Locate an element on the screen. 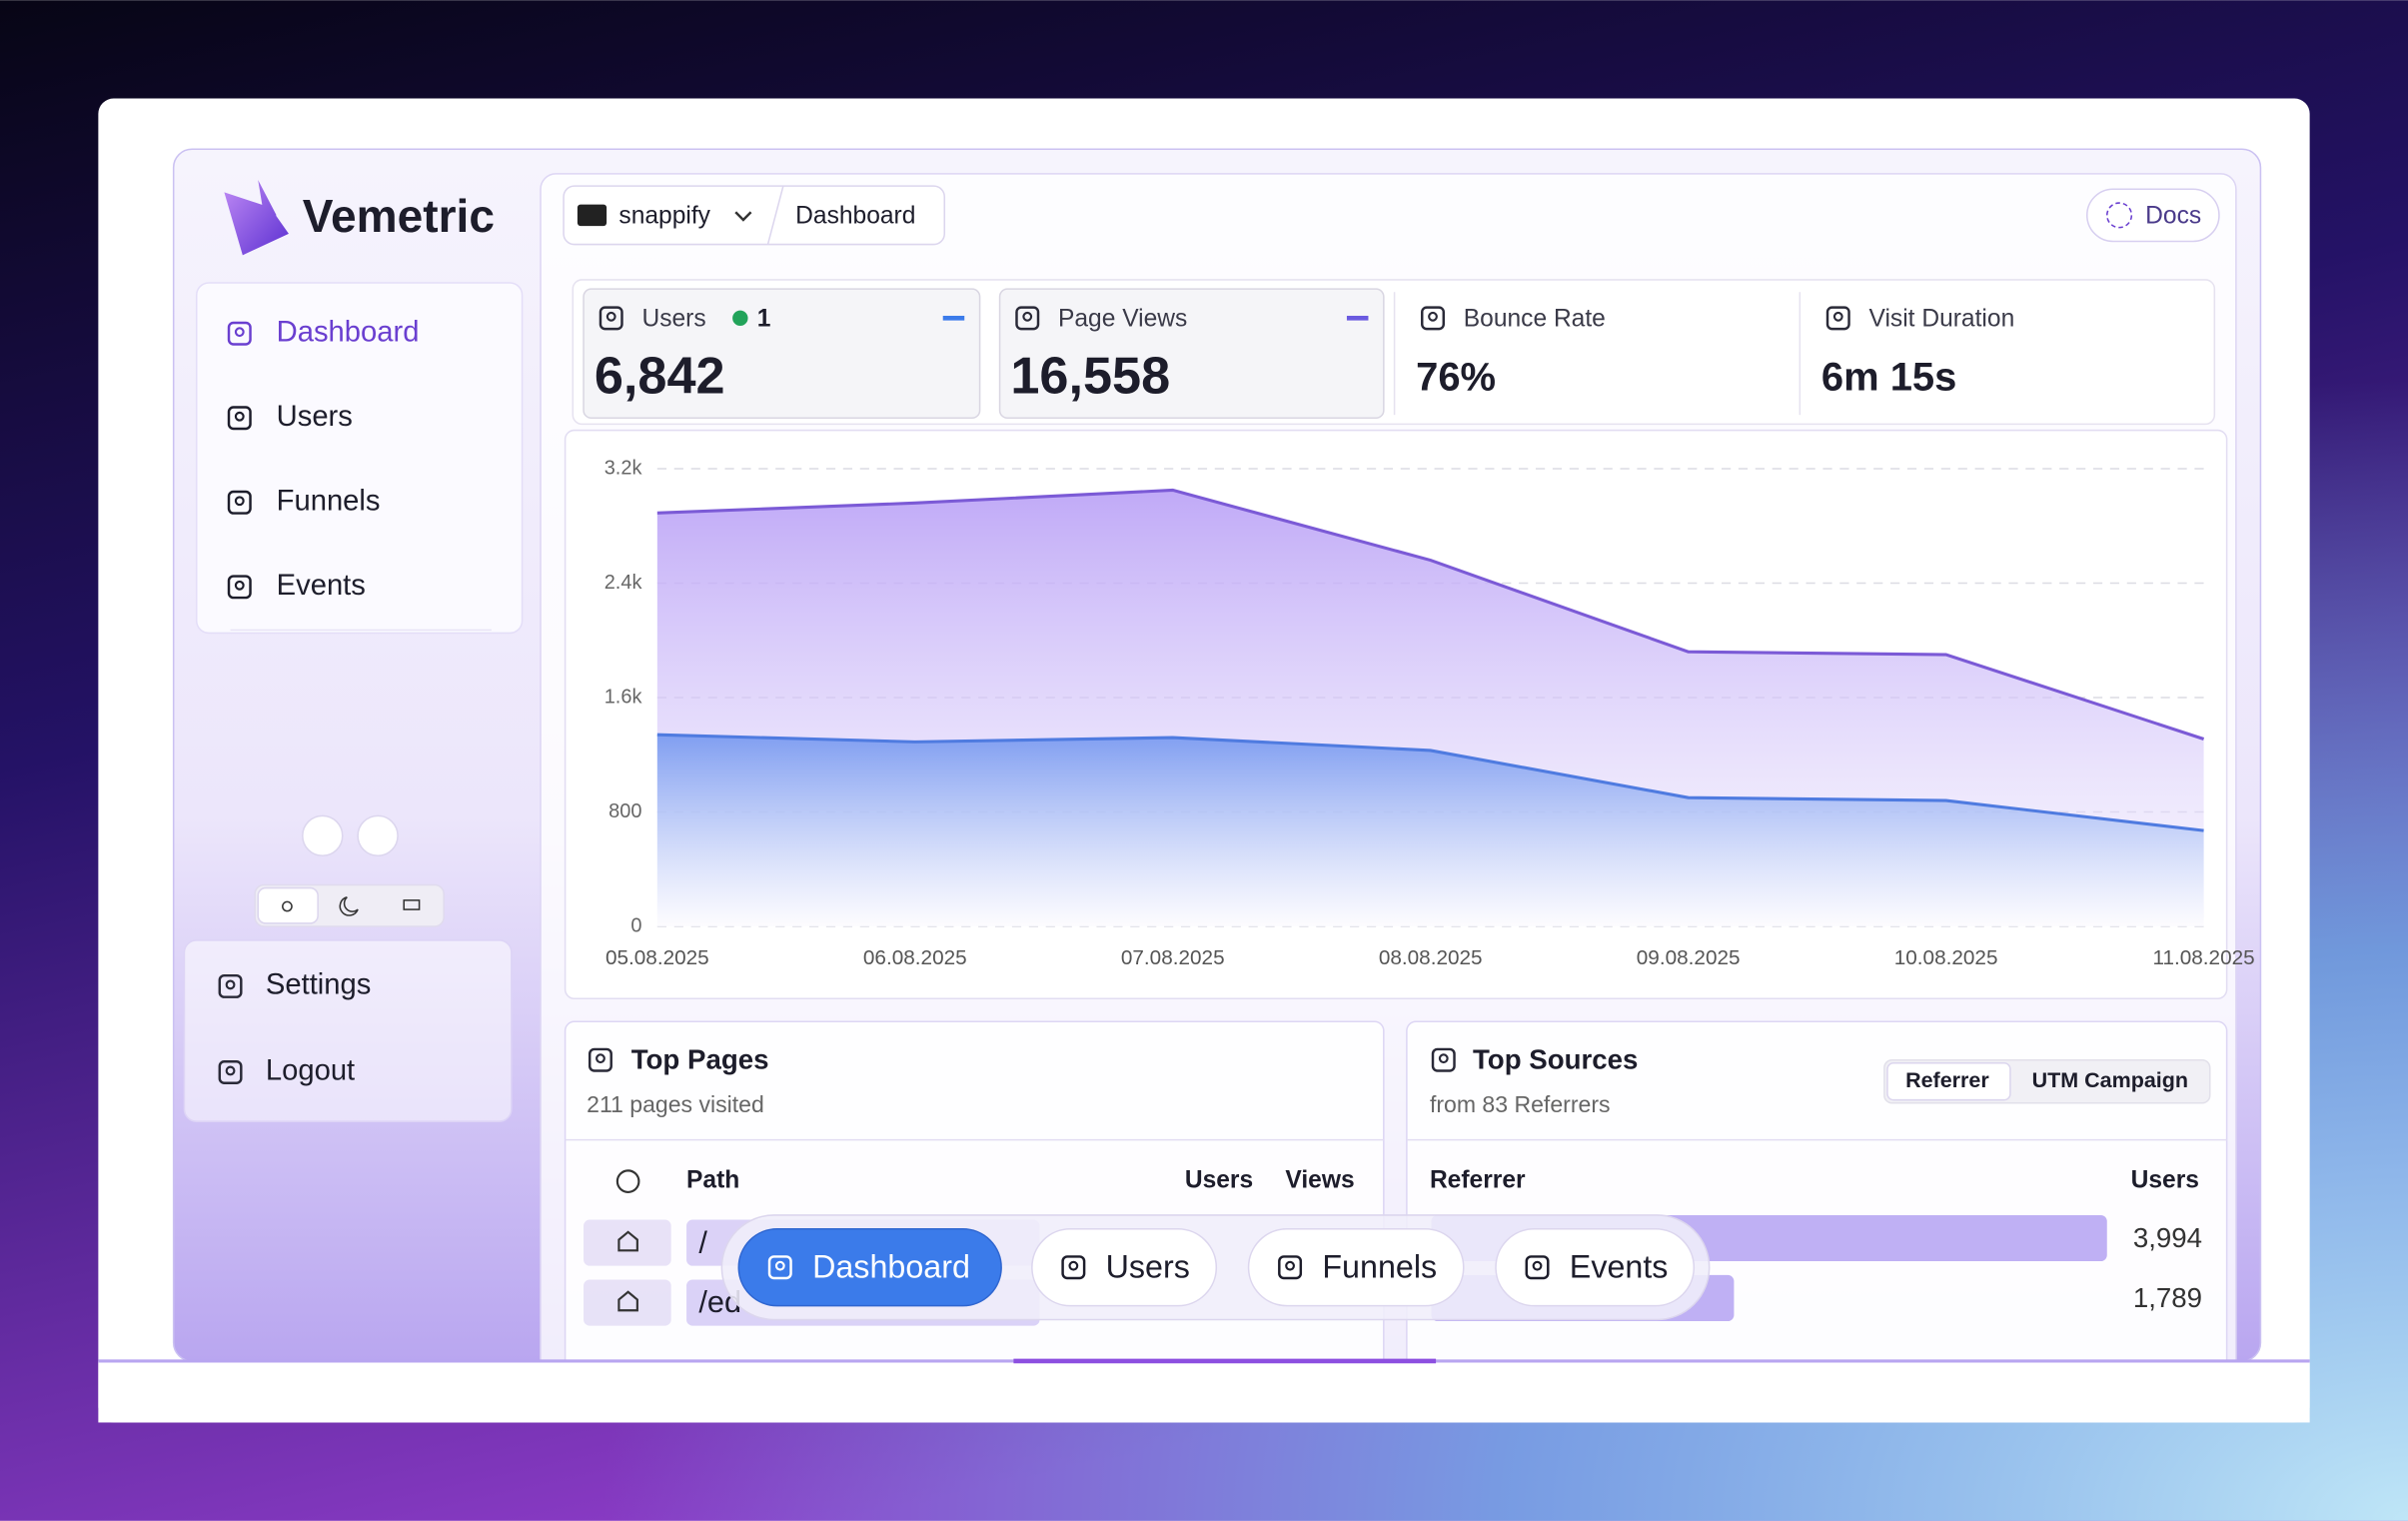 This screenshot has height=1521, width=2408. stat-label: Users is located at coordinates (673, 318).